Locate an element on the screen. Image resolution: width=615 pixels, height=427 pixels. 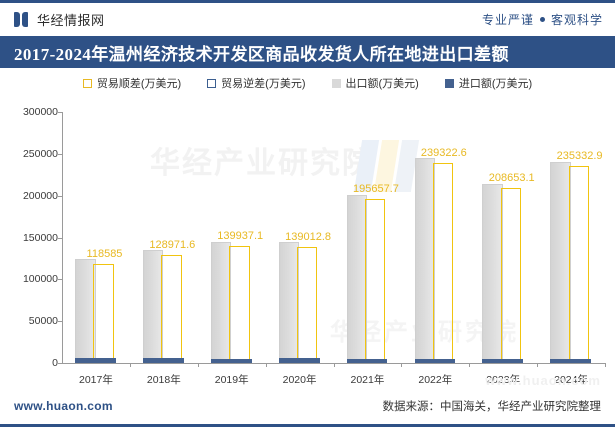
y-axis-tick-label: 50000 is located at coordinates (43, 321).